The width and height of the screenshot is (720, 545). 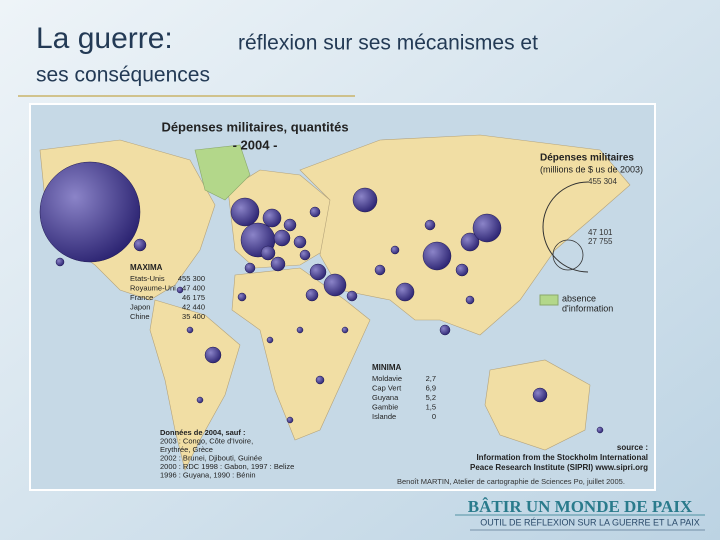 What do you see at coordinates (537, 405) in the screenshot?
I see `australia` at bounding box center [537, 405].